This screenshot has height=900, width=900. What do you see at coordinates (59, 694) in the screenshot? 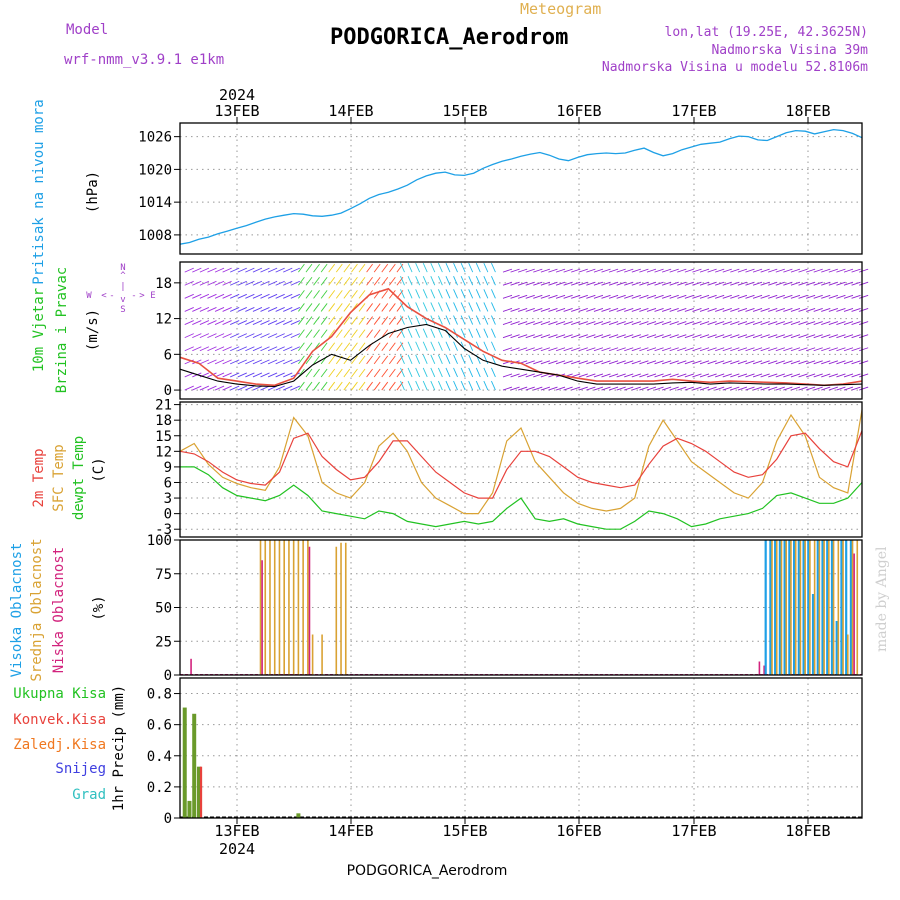
I see `precip-legend-item: Ukupna Kisa` at bounding box center [59, 694].